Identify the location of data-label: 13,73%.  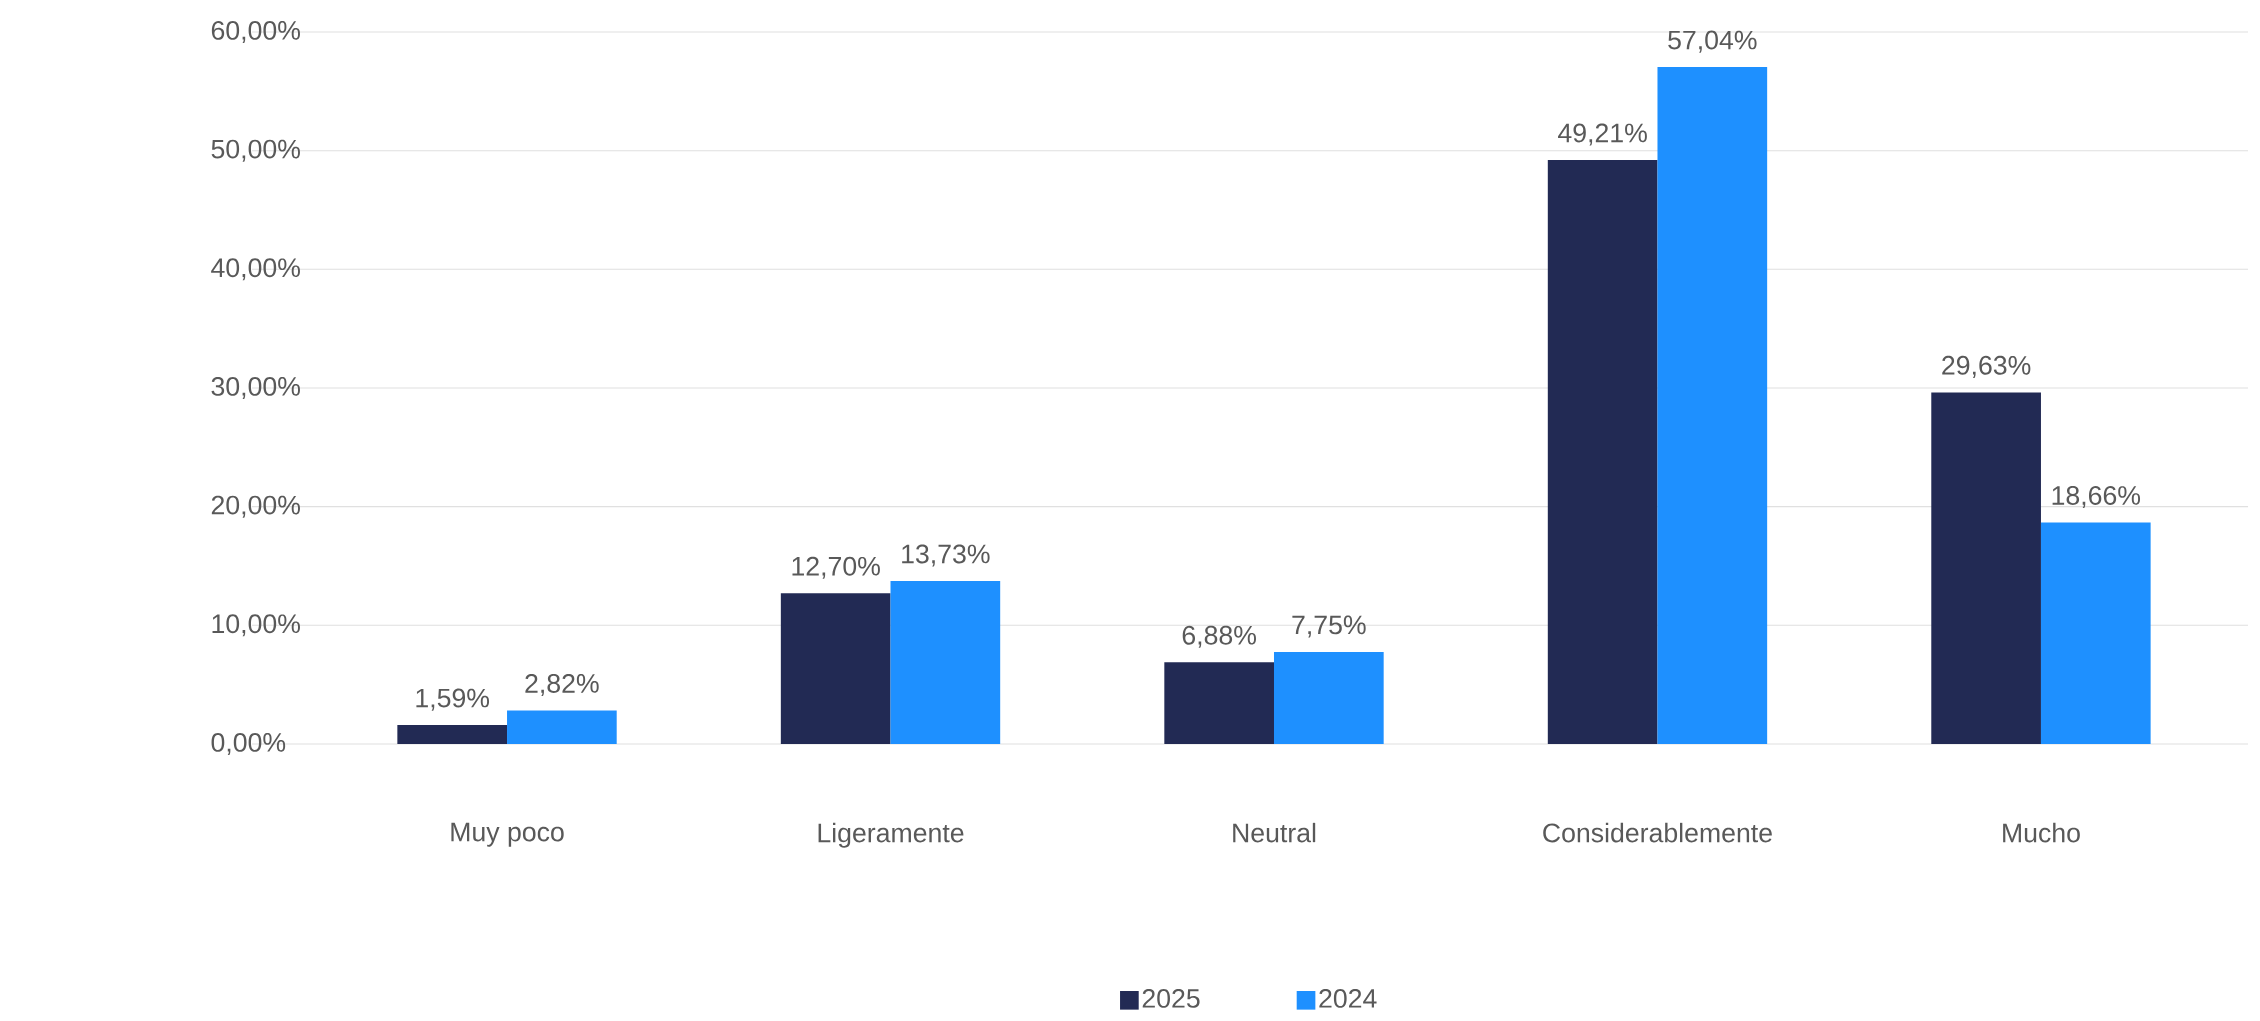
(946, 555).